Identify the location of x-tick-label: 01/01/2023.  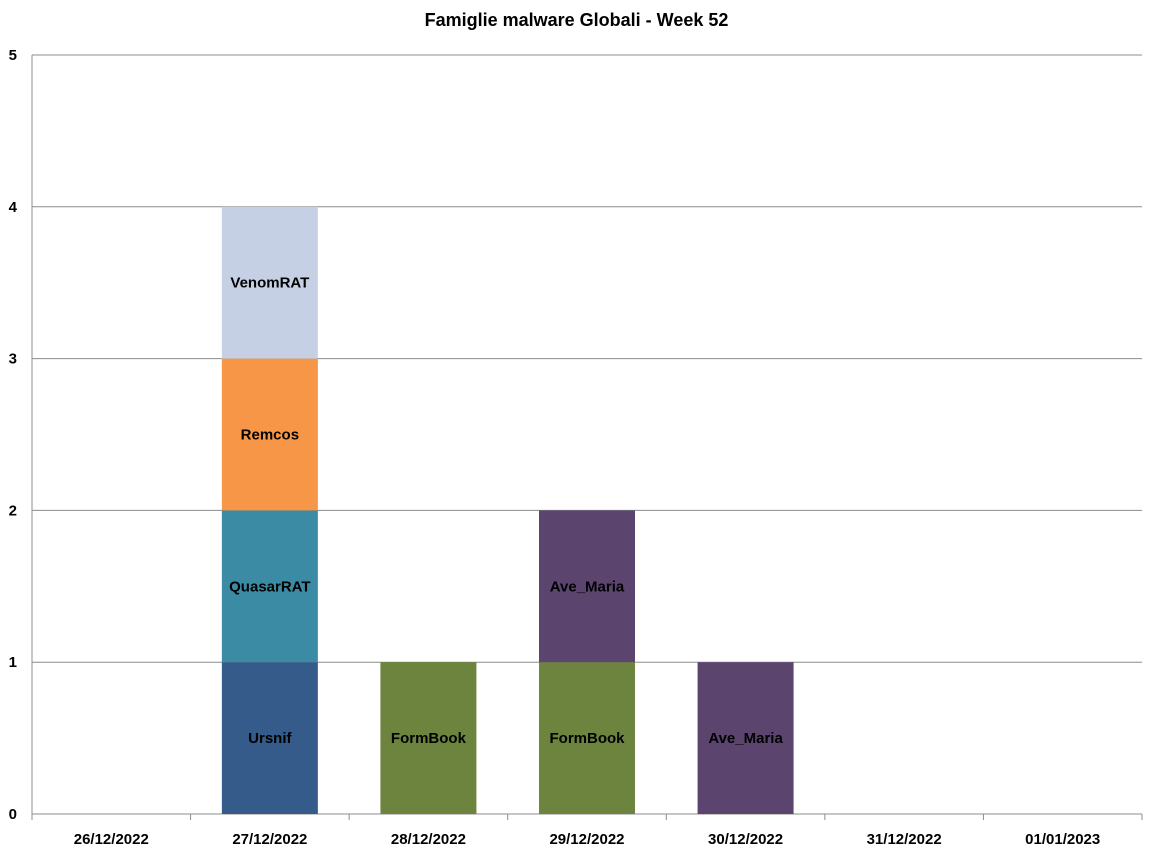
(1062, 839).